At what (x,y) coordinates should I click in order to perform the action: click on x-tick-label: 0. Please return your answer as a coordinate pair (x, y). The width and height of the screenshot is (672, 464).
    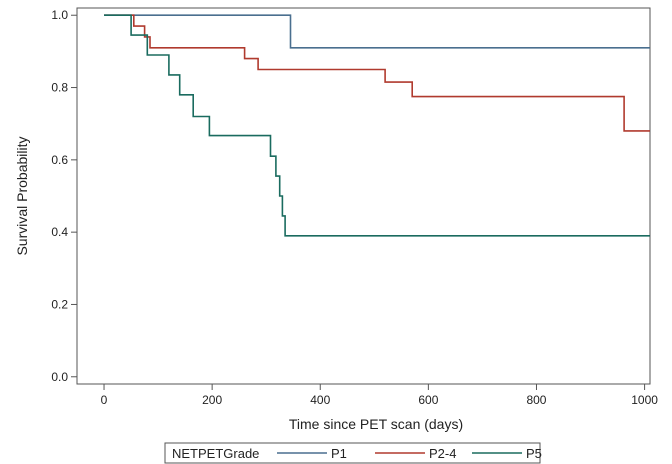
    Looking at the image, I should click on (104, 400).